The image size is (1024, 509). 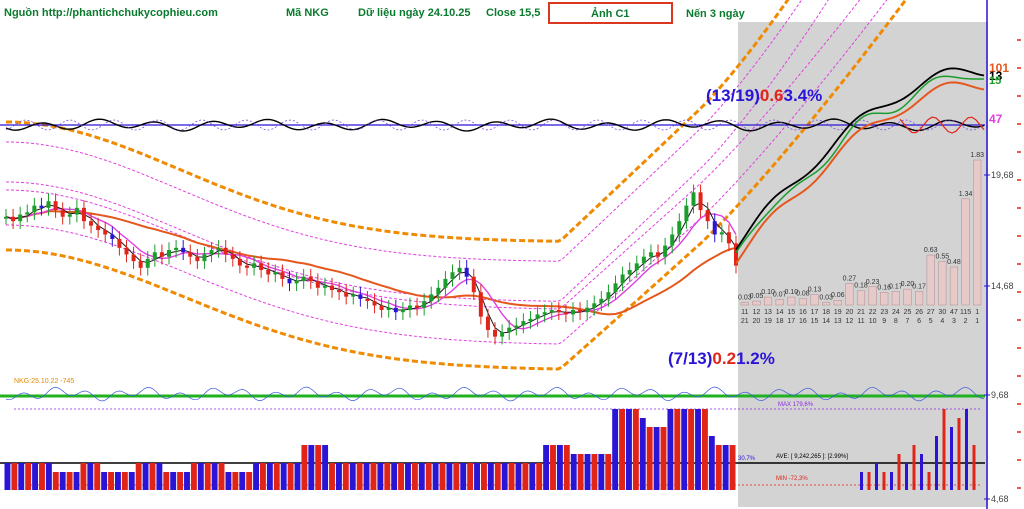 I want to click on future-top-num: 24, so click(x=896, y=312).